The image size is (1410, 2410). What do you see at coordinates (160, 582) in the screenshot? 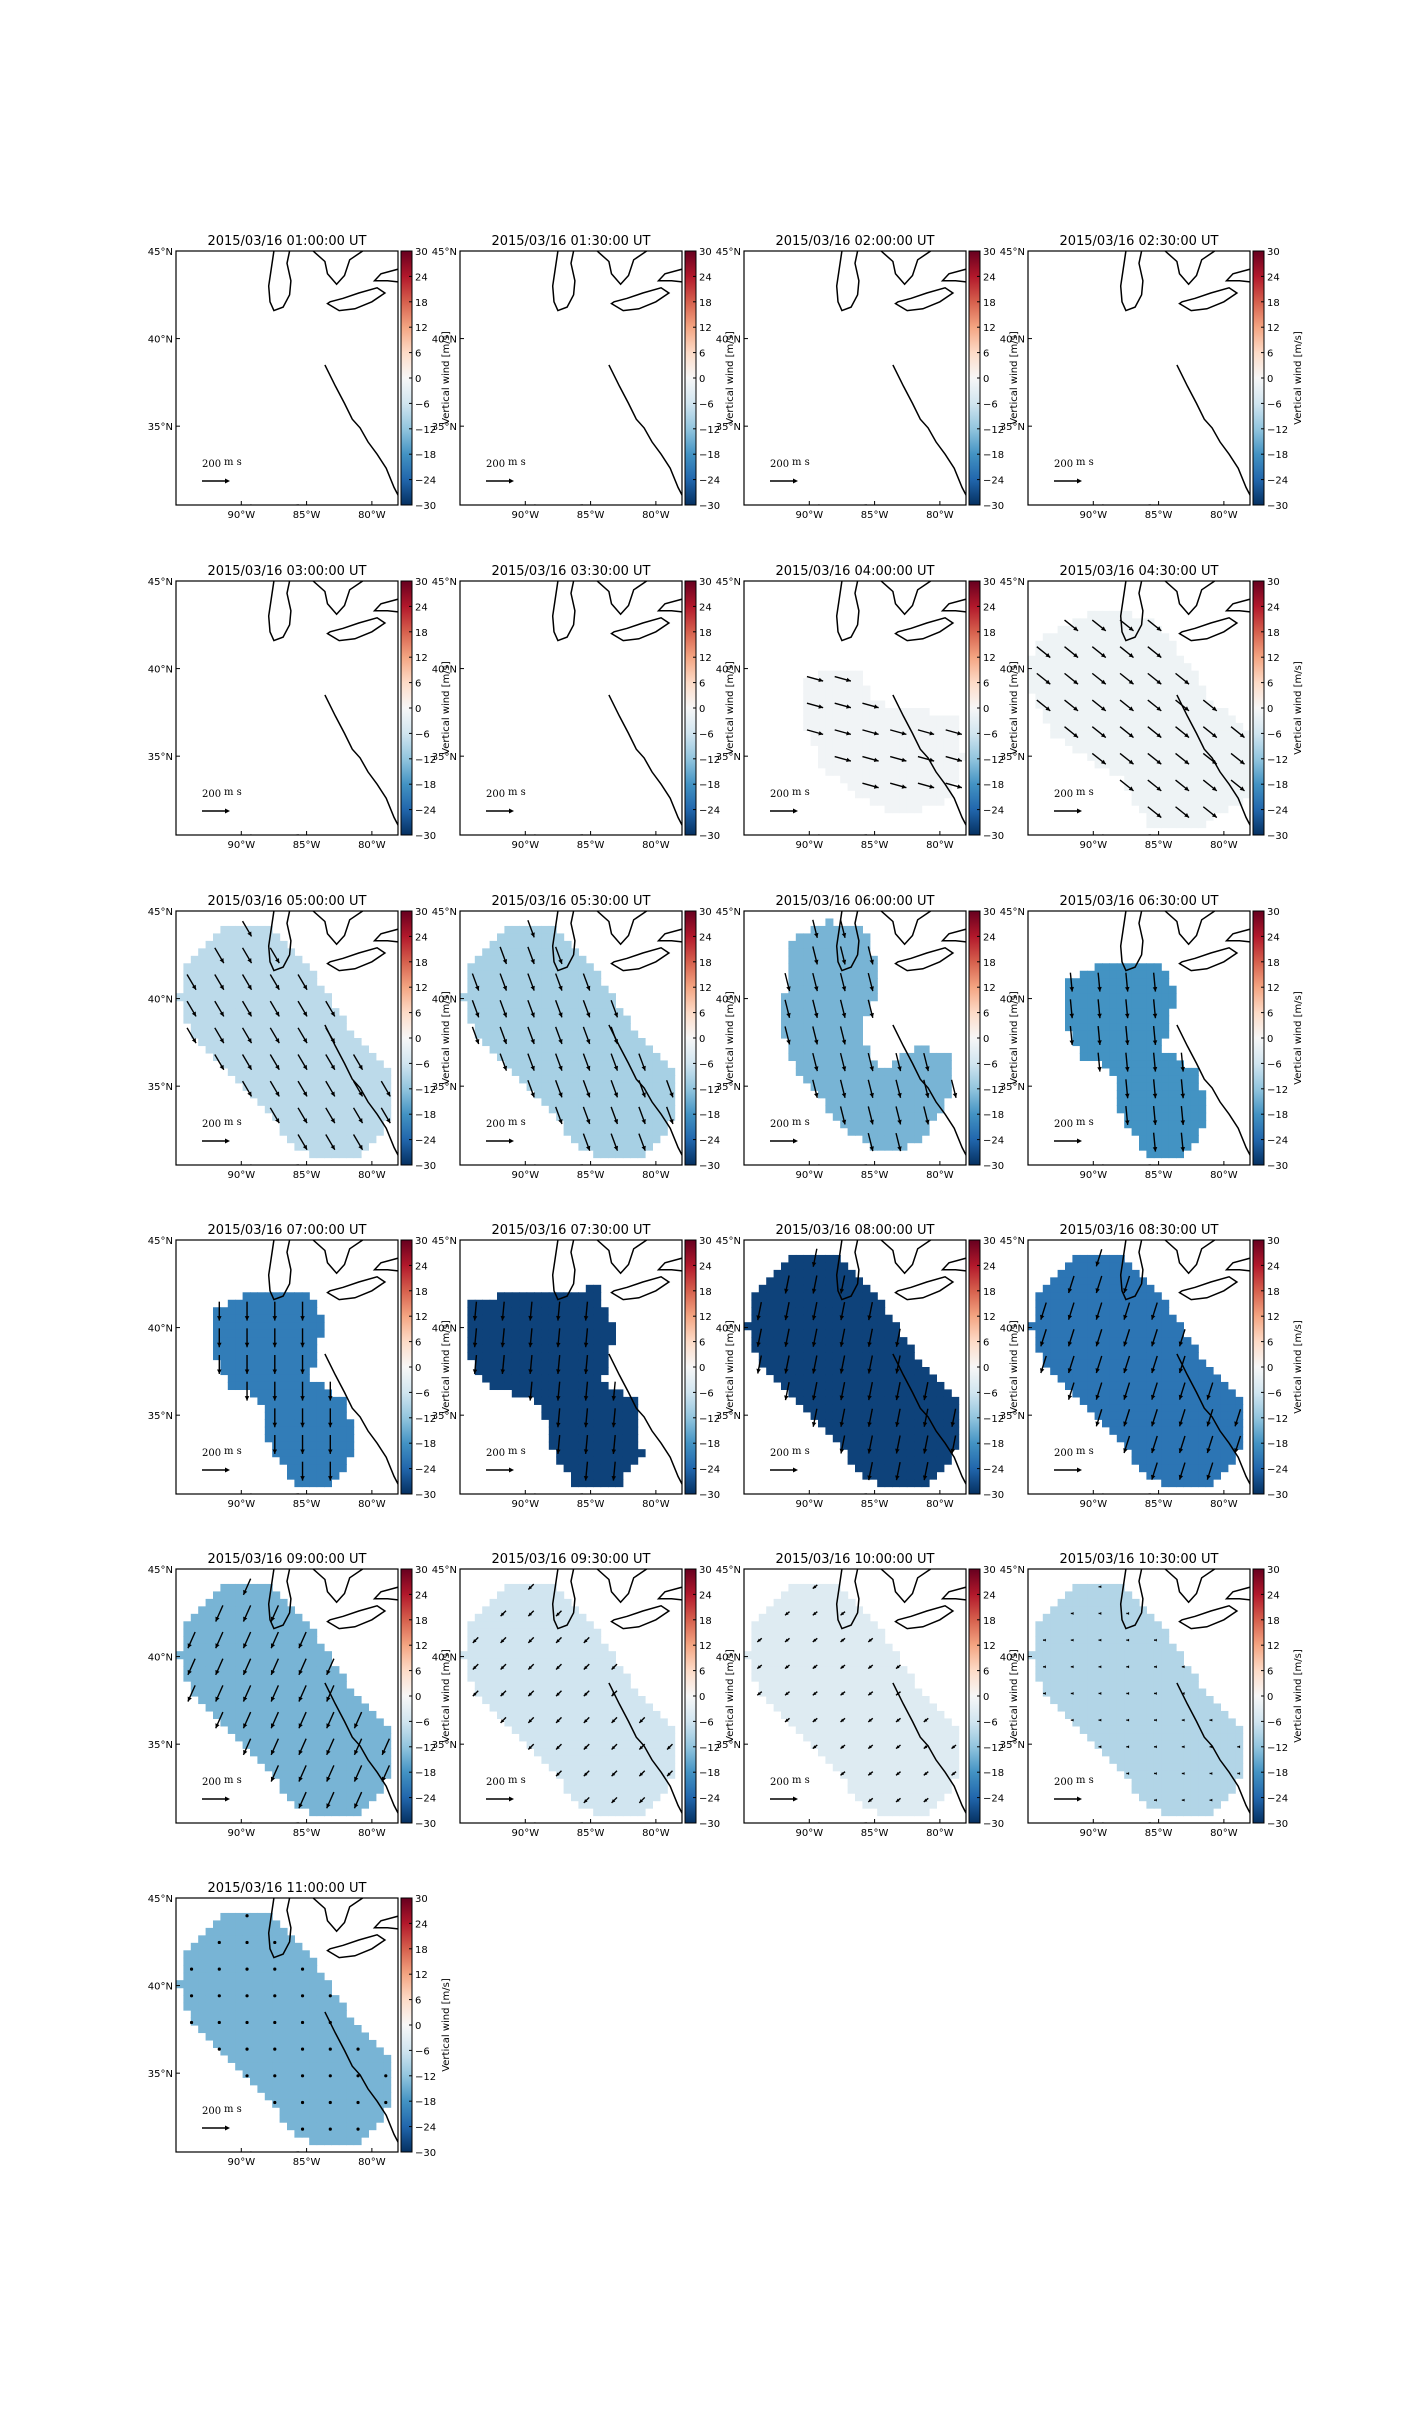
I see `y-tick-label: 45°N` at bounding box center [160, 582].